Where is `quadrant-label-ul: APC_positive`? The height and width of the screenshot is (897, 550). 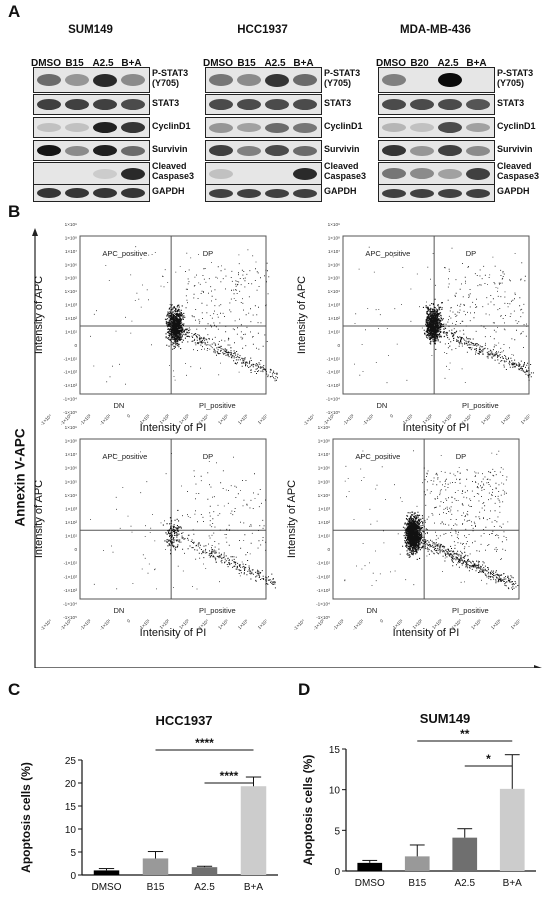 quadrant-label-ul: APC_positive is located at coordinates (377, 456).